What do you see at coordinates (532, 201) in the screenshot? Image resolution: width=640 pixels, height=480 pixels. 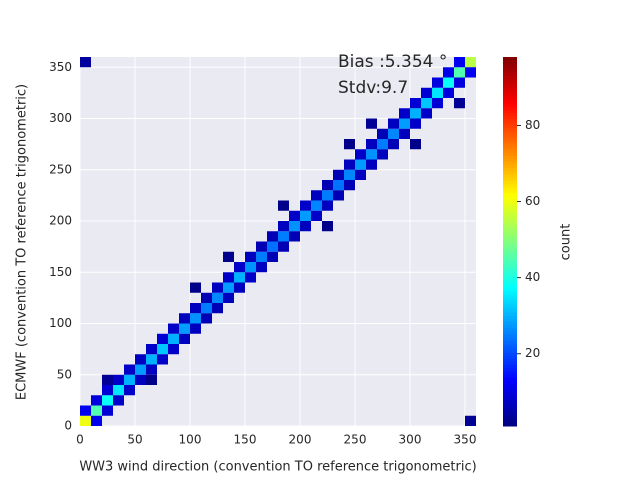 I see `colorbar-tick-label: 60` at bounding box center [532, 201].